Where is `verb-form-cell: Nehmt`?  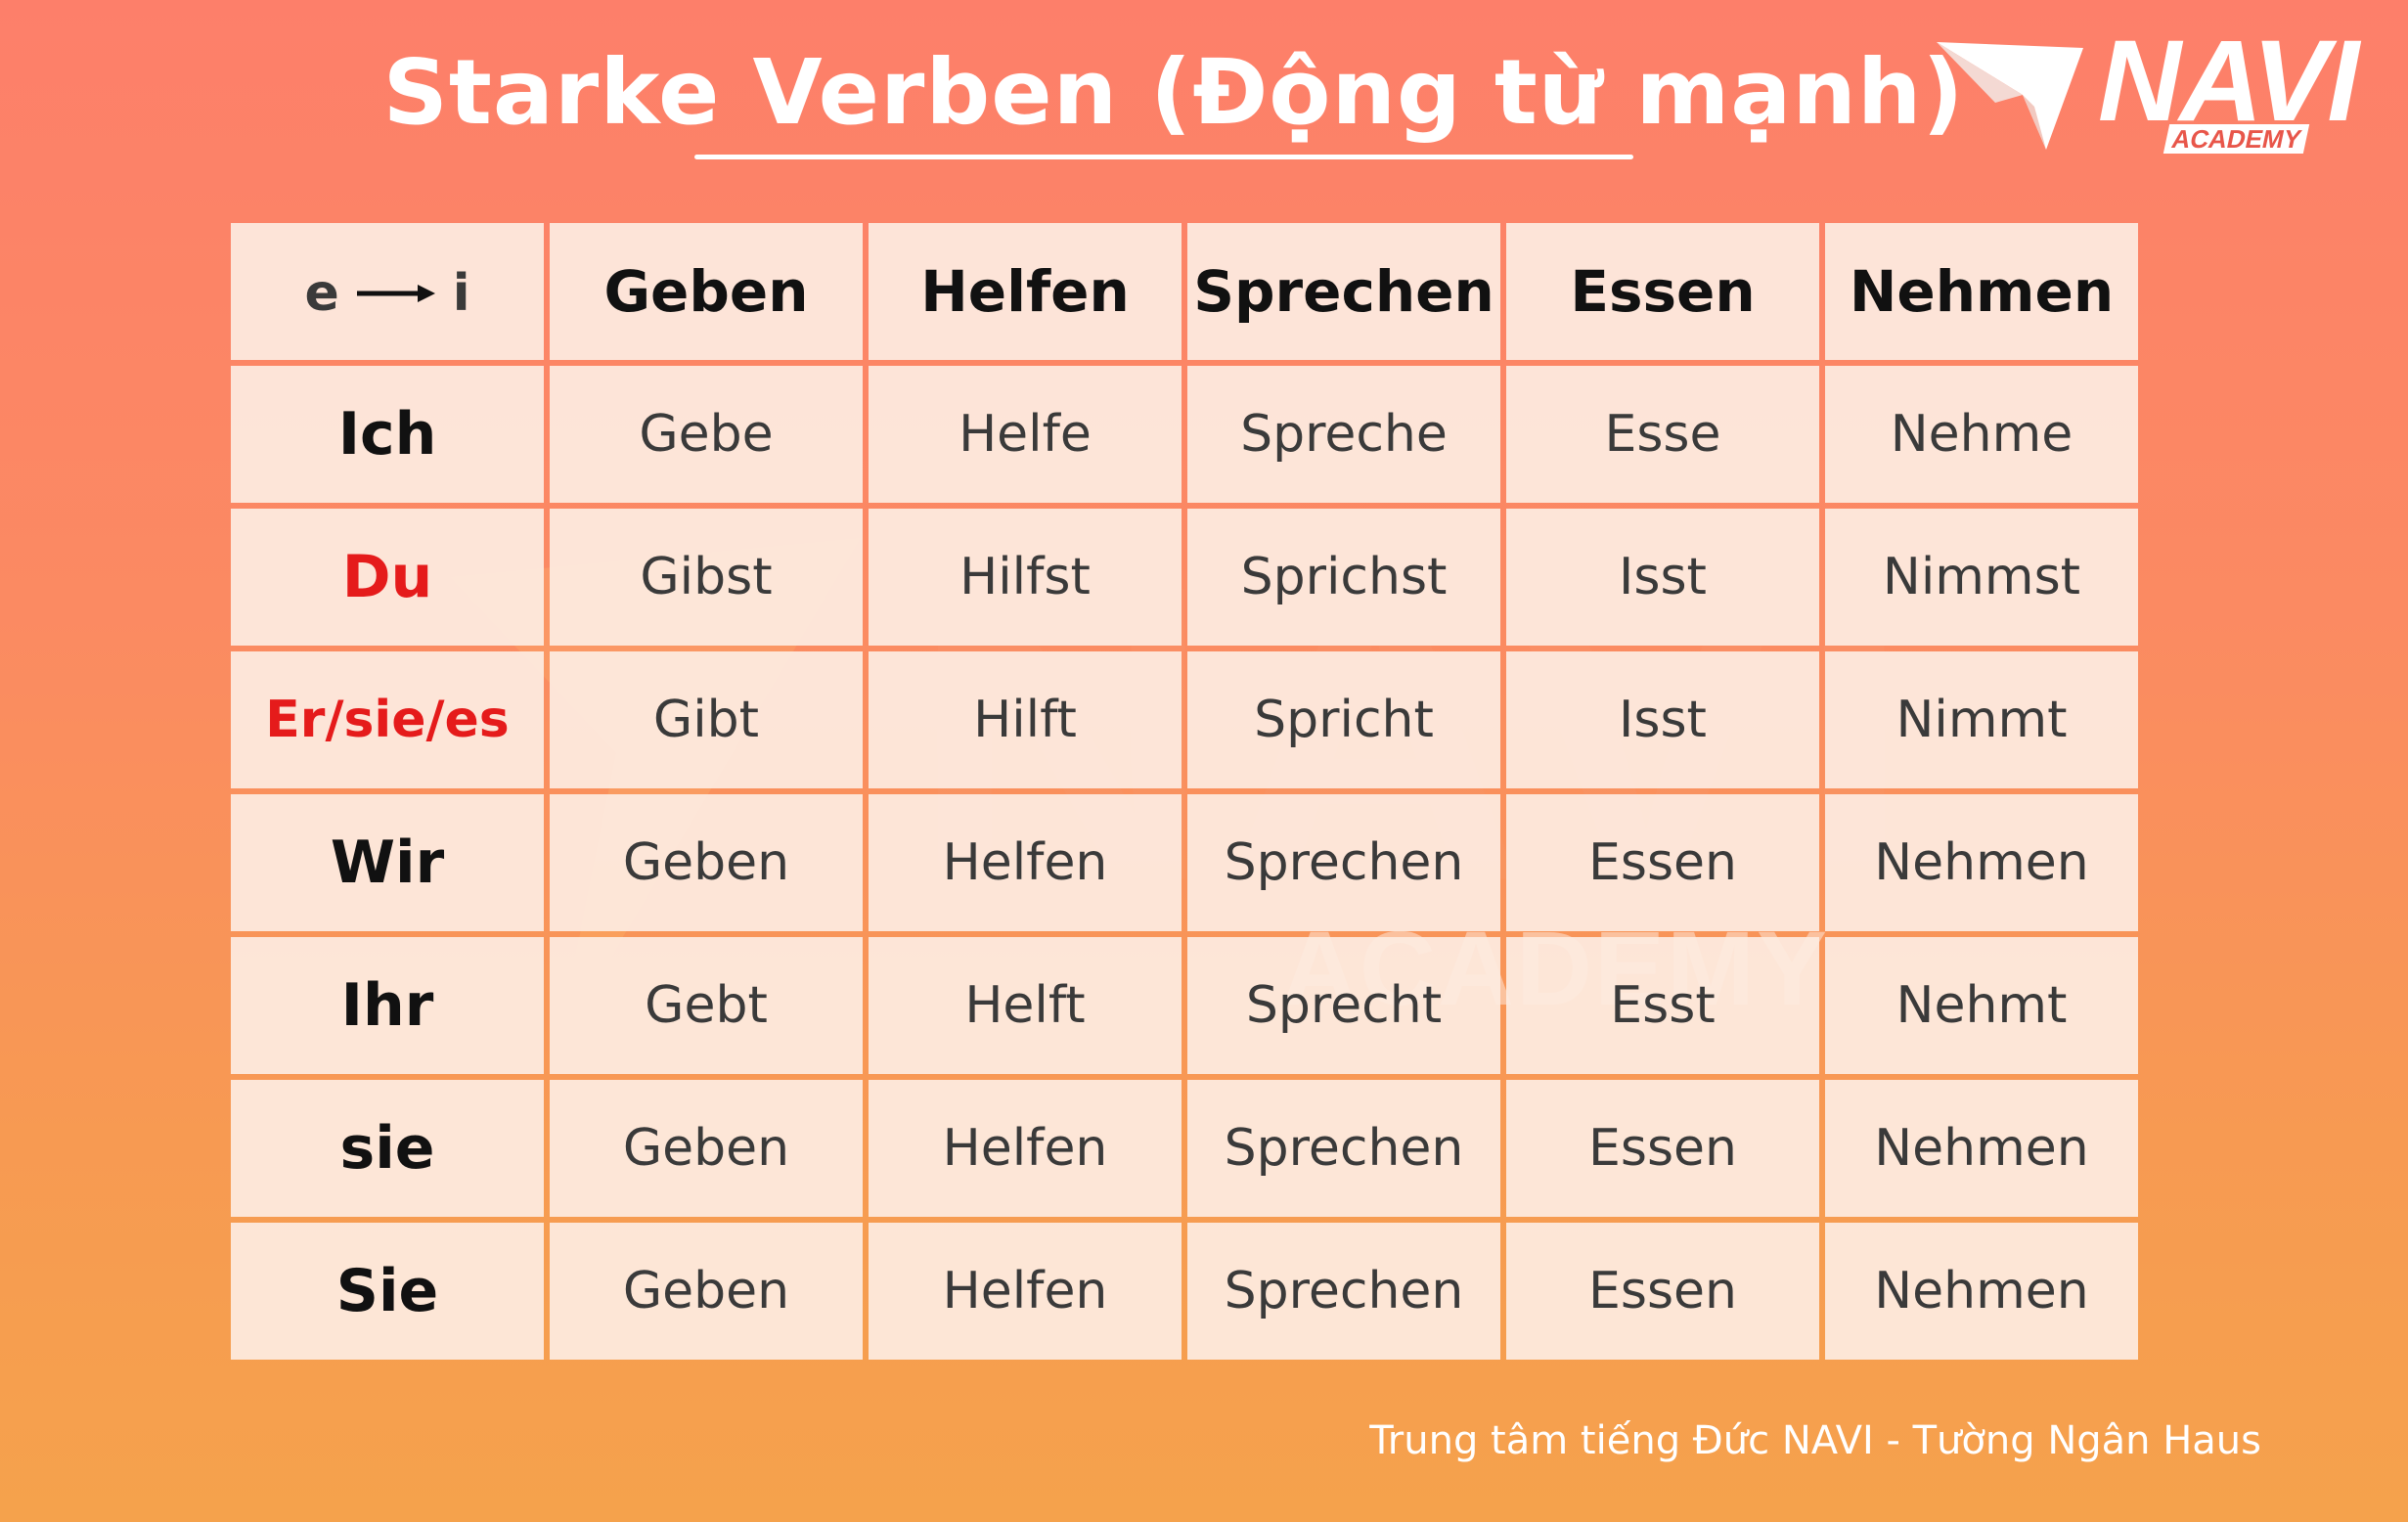
verb-form-cell: Nehmt is located at coordinates (1981, 1005).